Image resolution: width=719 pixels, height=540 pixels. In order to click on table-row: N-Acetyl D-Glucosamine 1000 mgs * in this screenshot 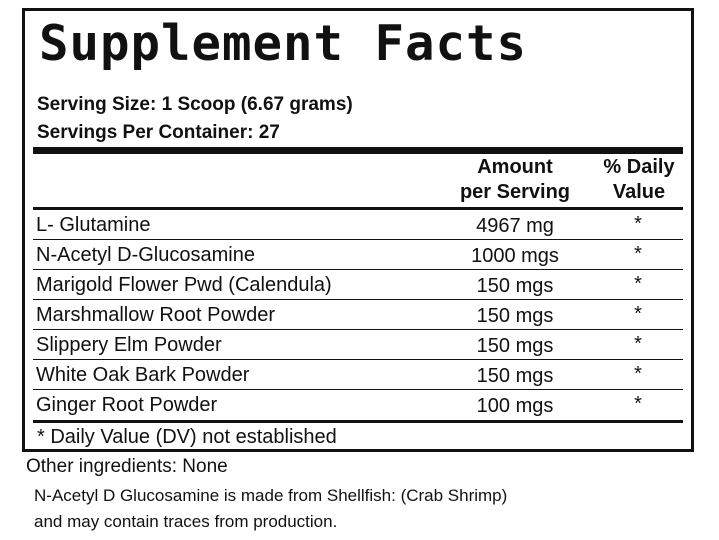, I will do `click(358, 255)`.